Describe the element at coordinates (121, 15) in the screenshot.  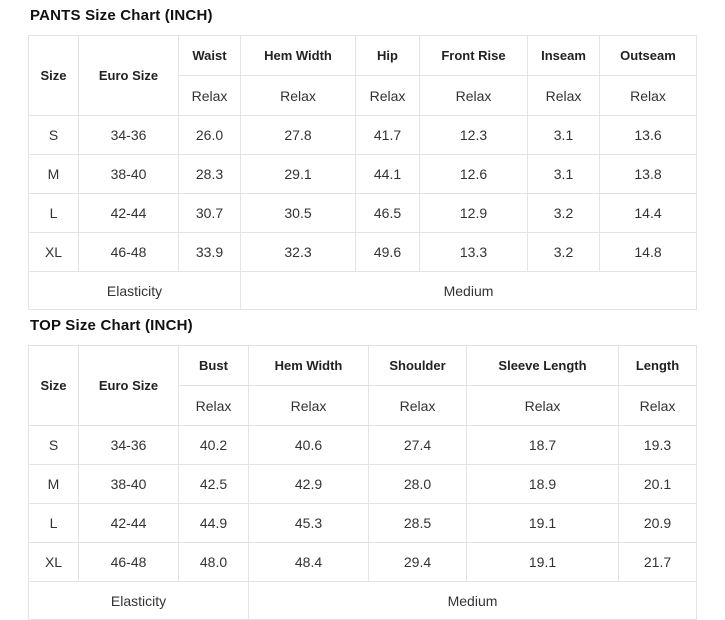
I see `pants-chart-title: PANTS Size Chart (INCH)` at that location.